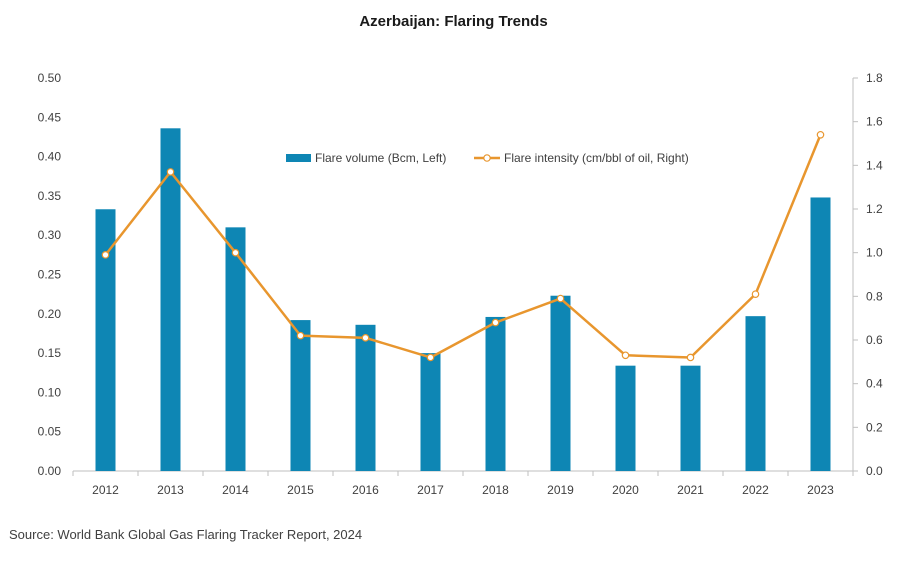 The height and width of the screenshot is (562, 907). I want to click on bar-2020, so click(625, 418).